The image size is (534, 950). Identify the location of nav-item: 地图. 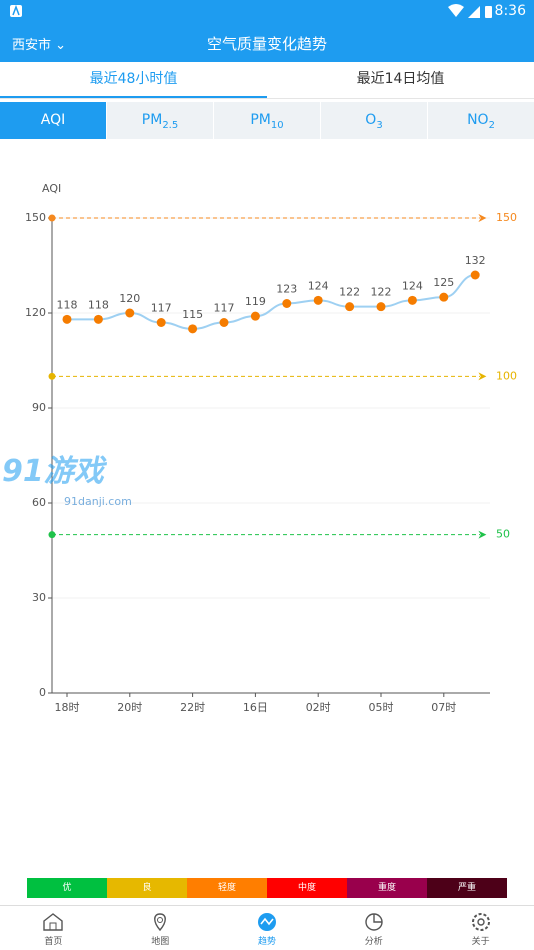
(160, 928).